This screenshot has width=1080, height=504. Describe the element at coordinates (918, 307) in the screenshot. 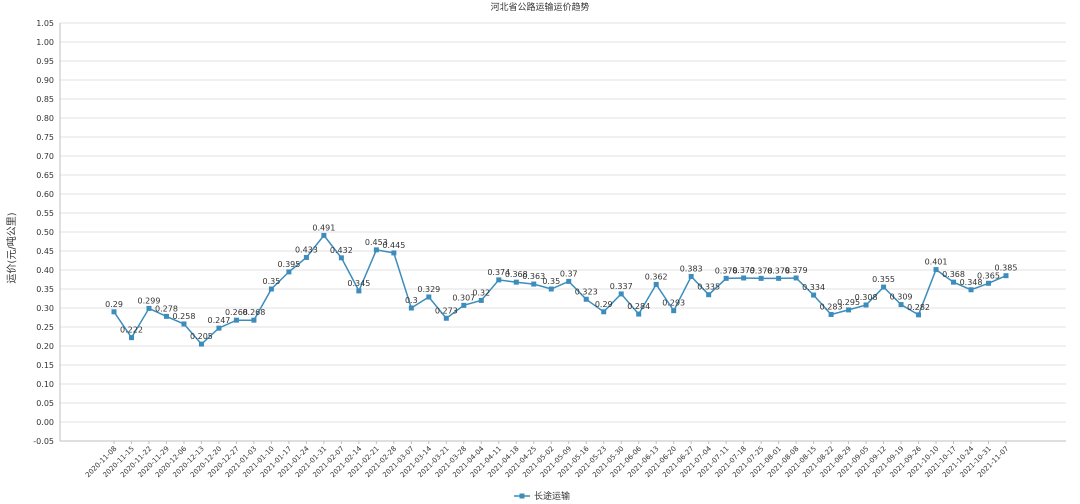

I see `data-label: 0.282` at that location.